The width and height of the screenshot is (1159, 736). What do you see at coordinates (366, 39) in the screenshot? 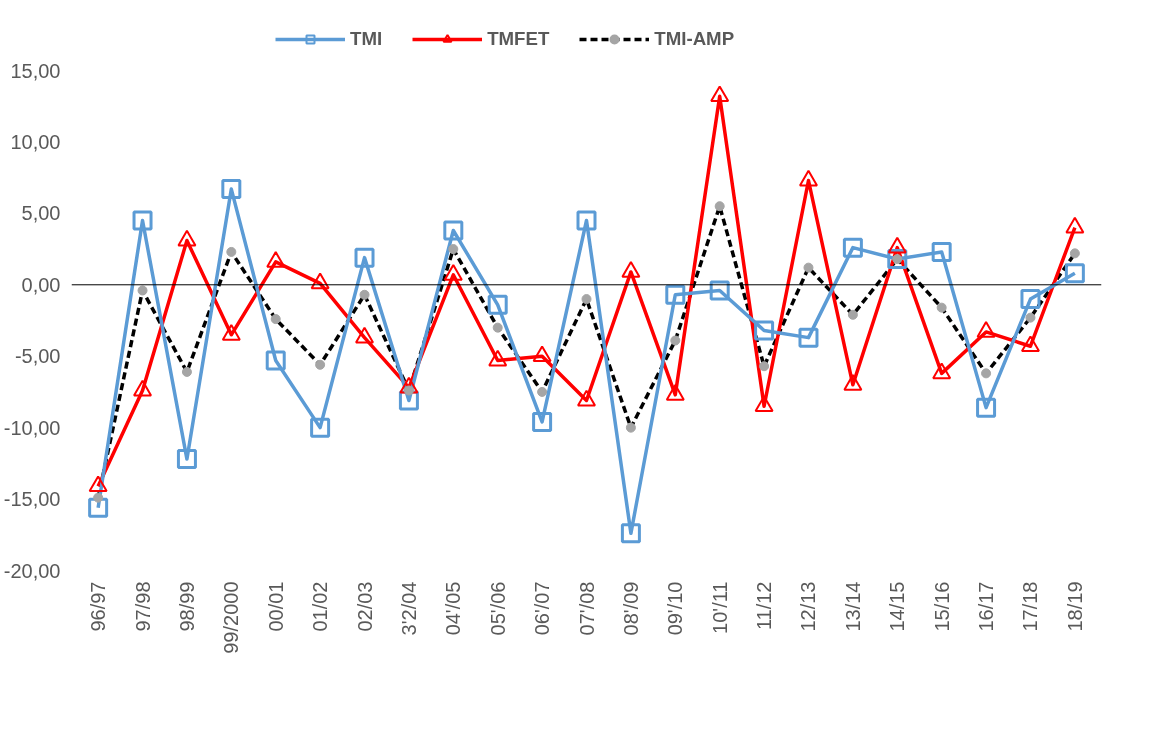
I see `legend-label: TMI` at bounding box center [366, 39].